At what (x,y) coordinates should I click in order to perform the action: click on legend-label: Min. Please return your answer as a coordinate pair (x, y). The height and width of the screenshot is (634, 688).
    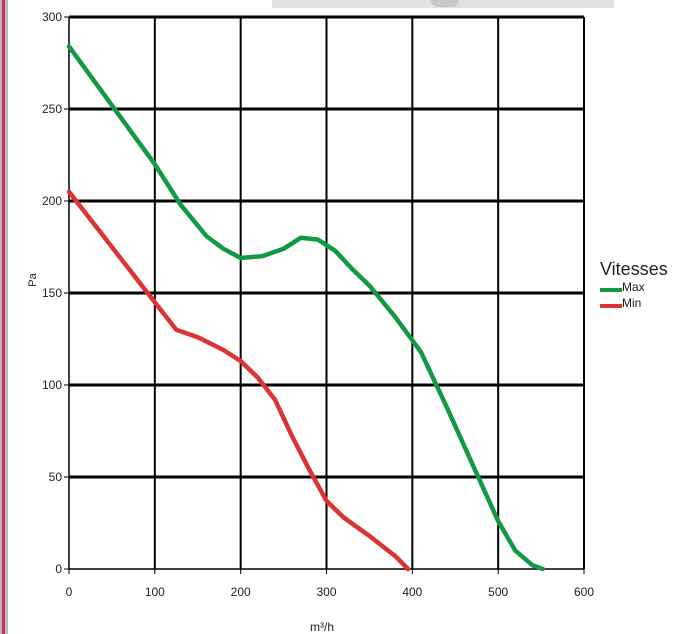
    Looking at the image, I should click on (632, 303).